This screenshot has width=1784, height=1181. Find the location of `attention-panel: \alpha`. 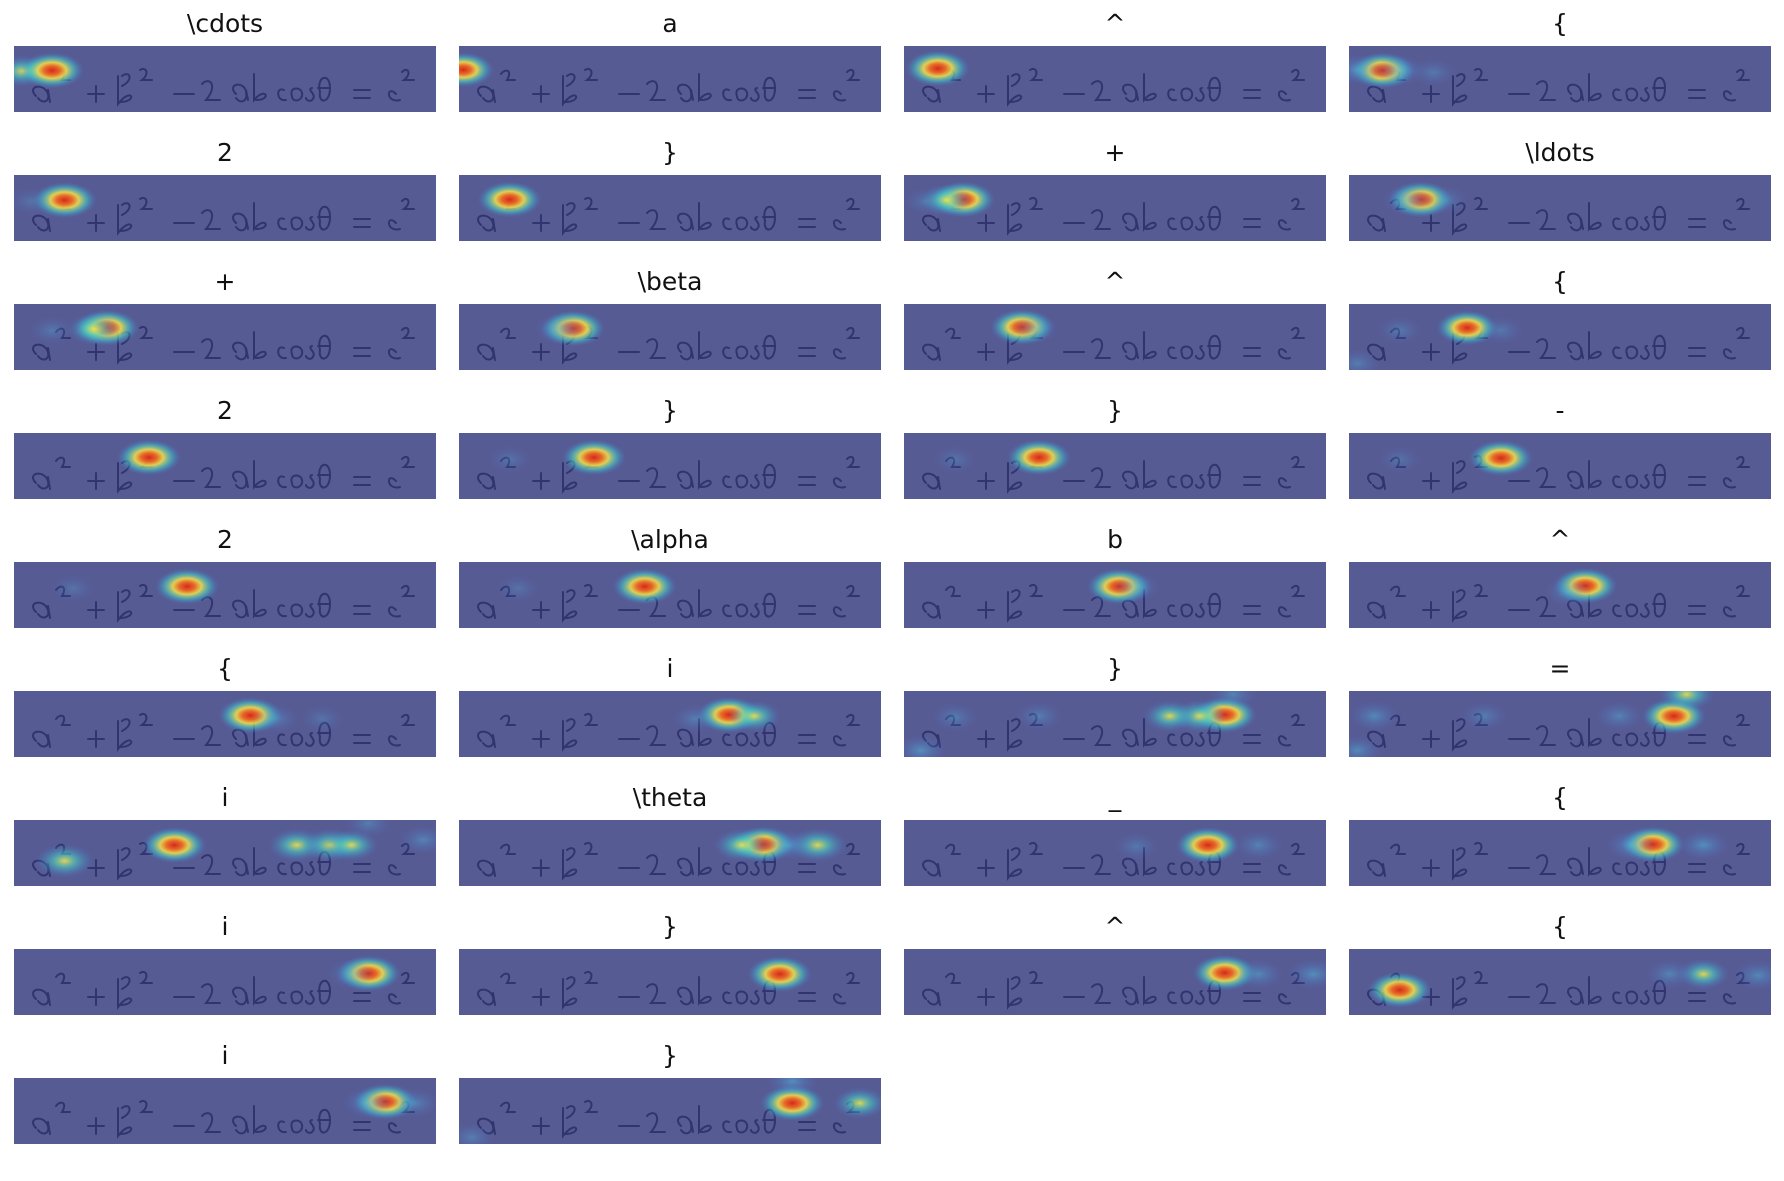

attention-panel: \alpha is located at coordinates (670, 580).